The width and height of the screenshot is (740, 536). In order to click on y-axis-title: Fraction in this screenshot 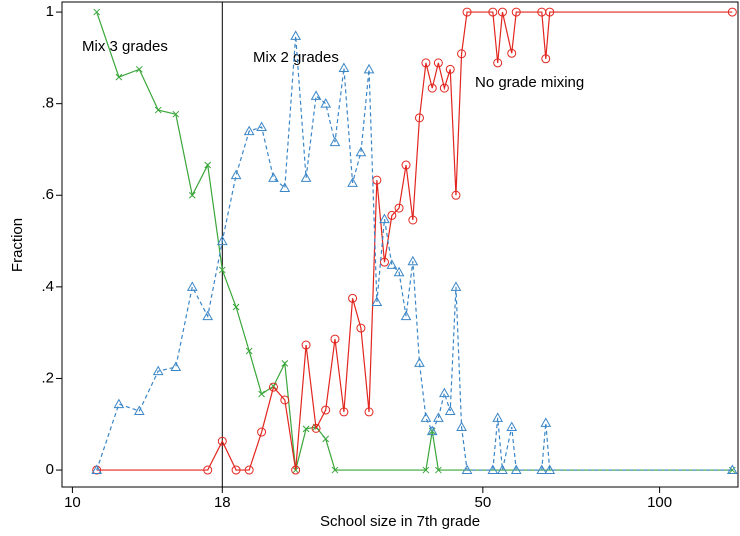, I will do `click(17, 245)`.